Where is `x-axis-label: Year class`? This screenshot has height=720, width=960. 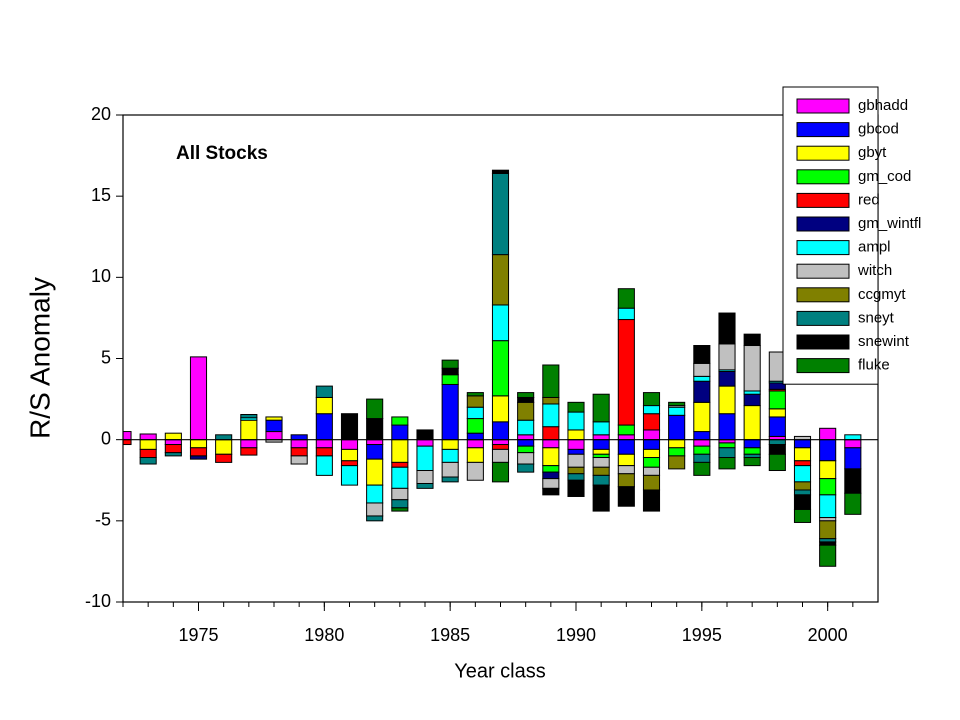
x-axis-label: Year class is located at coordinates (500, 671).